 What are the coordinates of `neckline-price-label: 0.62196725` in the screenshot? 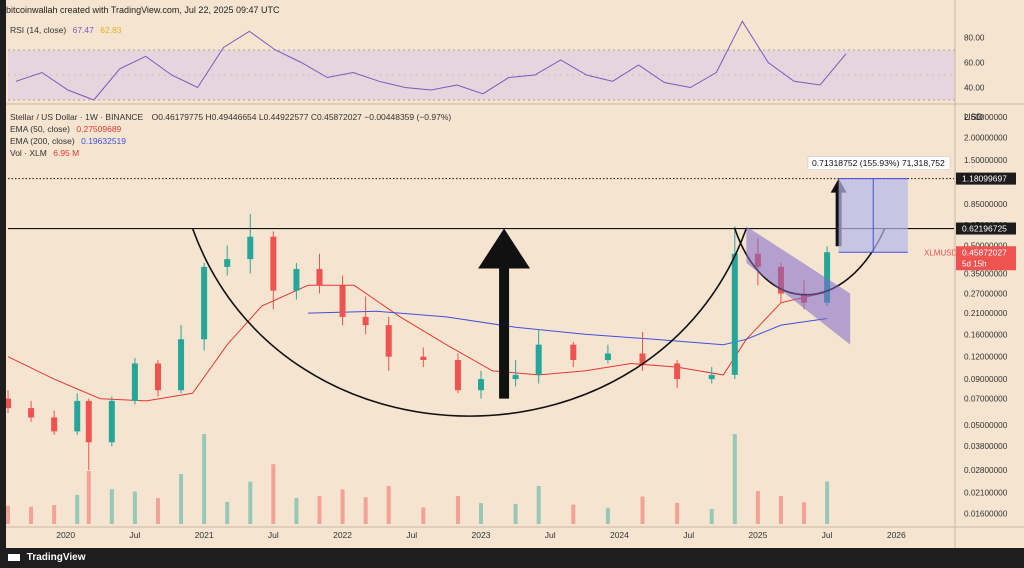 It's located at (984, 229).